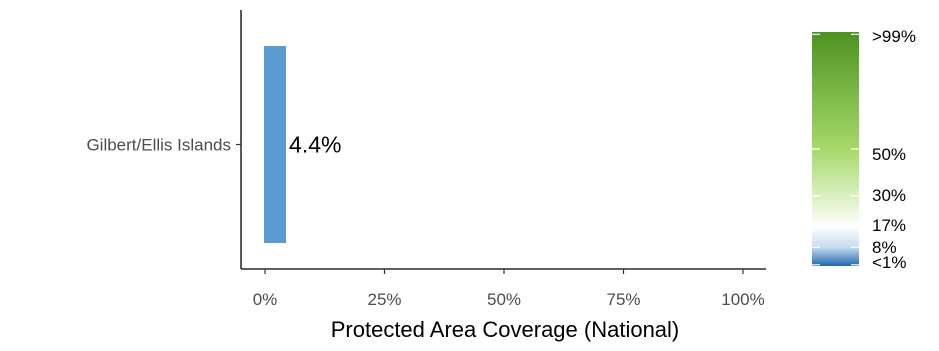  I want to click on x-ticks: 0% 25% 50% 75% 100%, so click(509, 289).